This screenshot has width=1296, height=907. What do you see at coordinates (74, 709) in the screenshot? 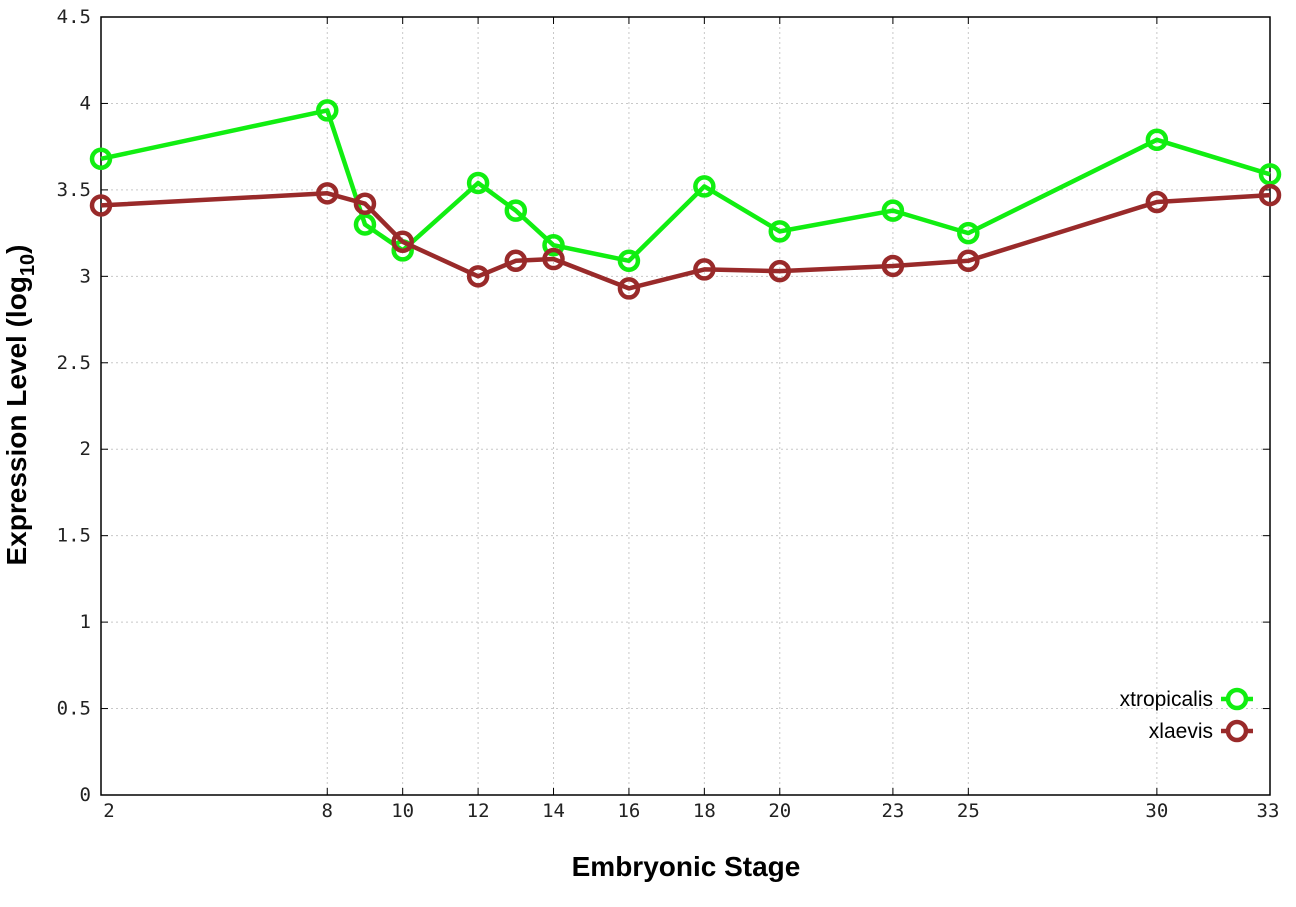
I see `y-tick-label: 0.5` at bounding box center [74, 709].